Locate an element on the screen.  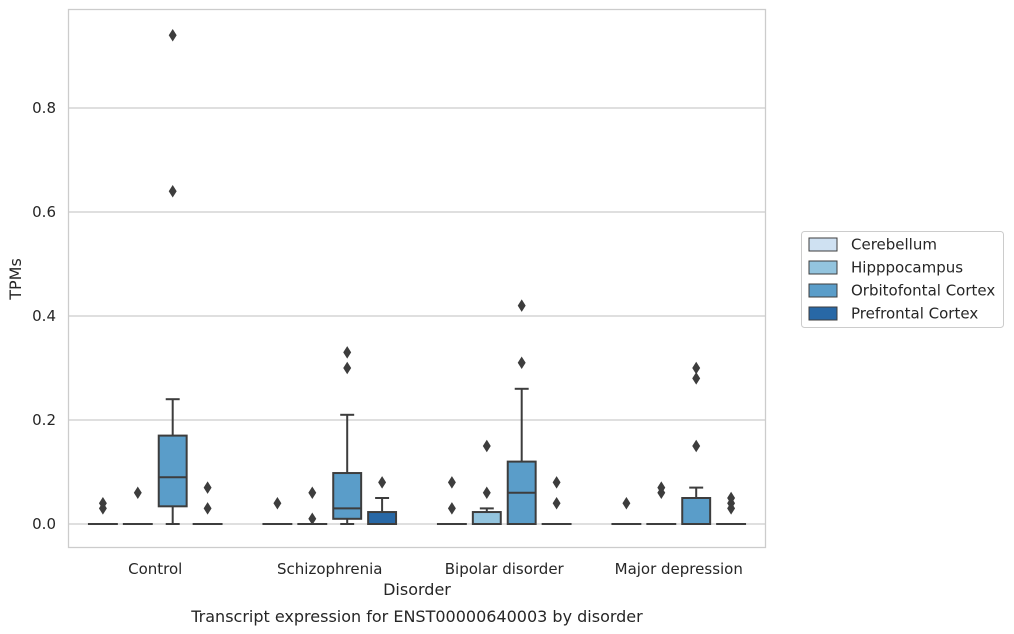
y-tick-label: 0.4 is located at coordinates (44, 316).